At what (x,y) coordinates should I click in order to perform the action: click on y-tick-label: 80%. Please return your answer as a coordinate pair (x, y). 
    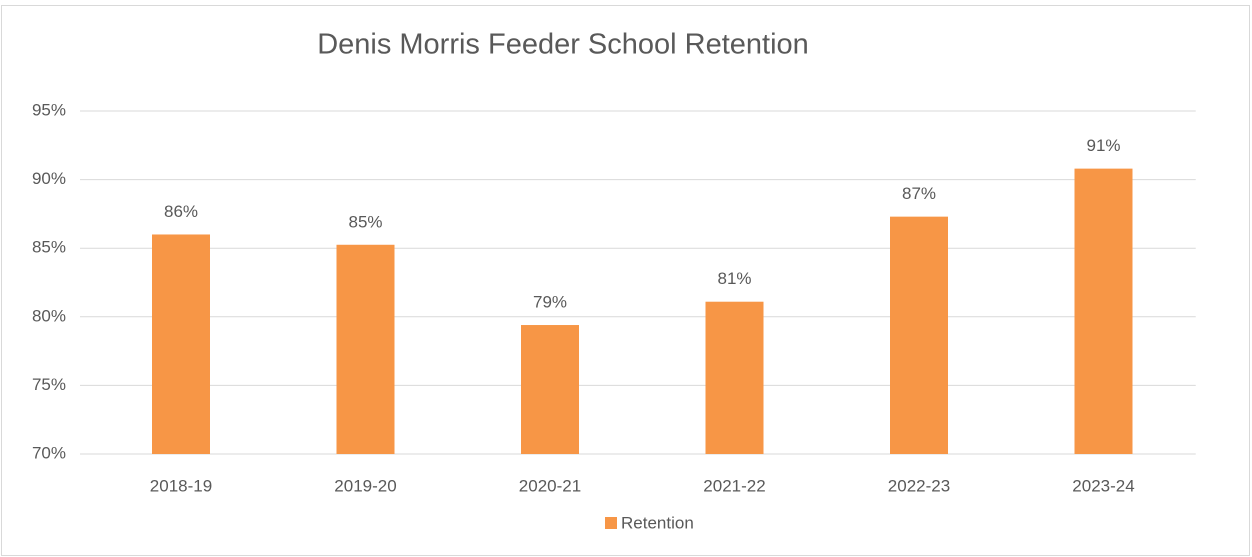
    Looking at the image, I should click on (49, 315).